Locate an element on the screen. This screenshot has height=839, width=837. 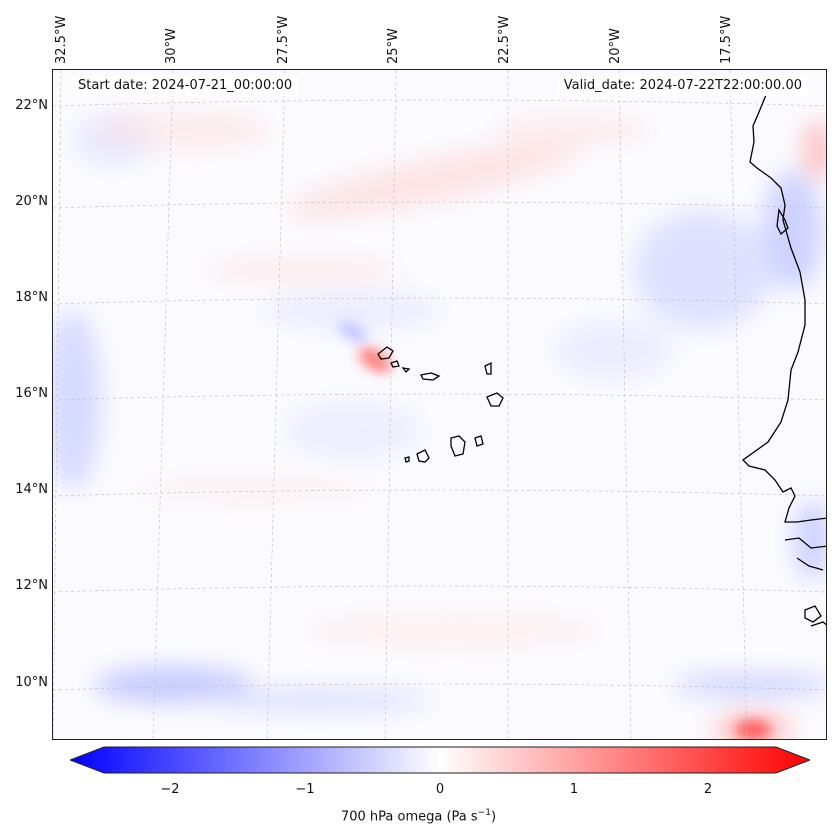
colorbar-tick-0: 0 is located at coordinates (440, 789).